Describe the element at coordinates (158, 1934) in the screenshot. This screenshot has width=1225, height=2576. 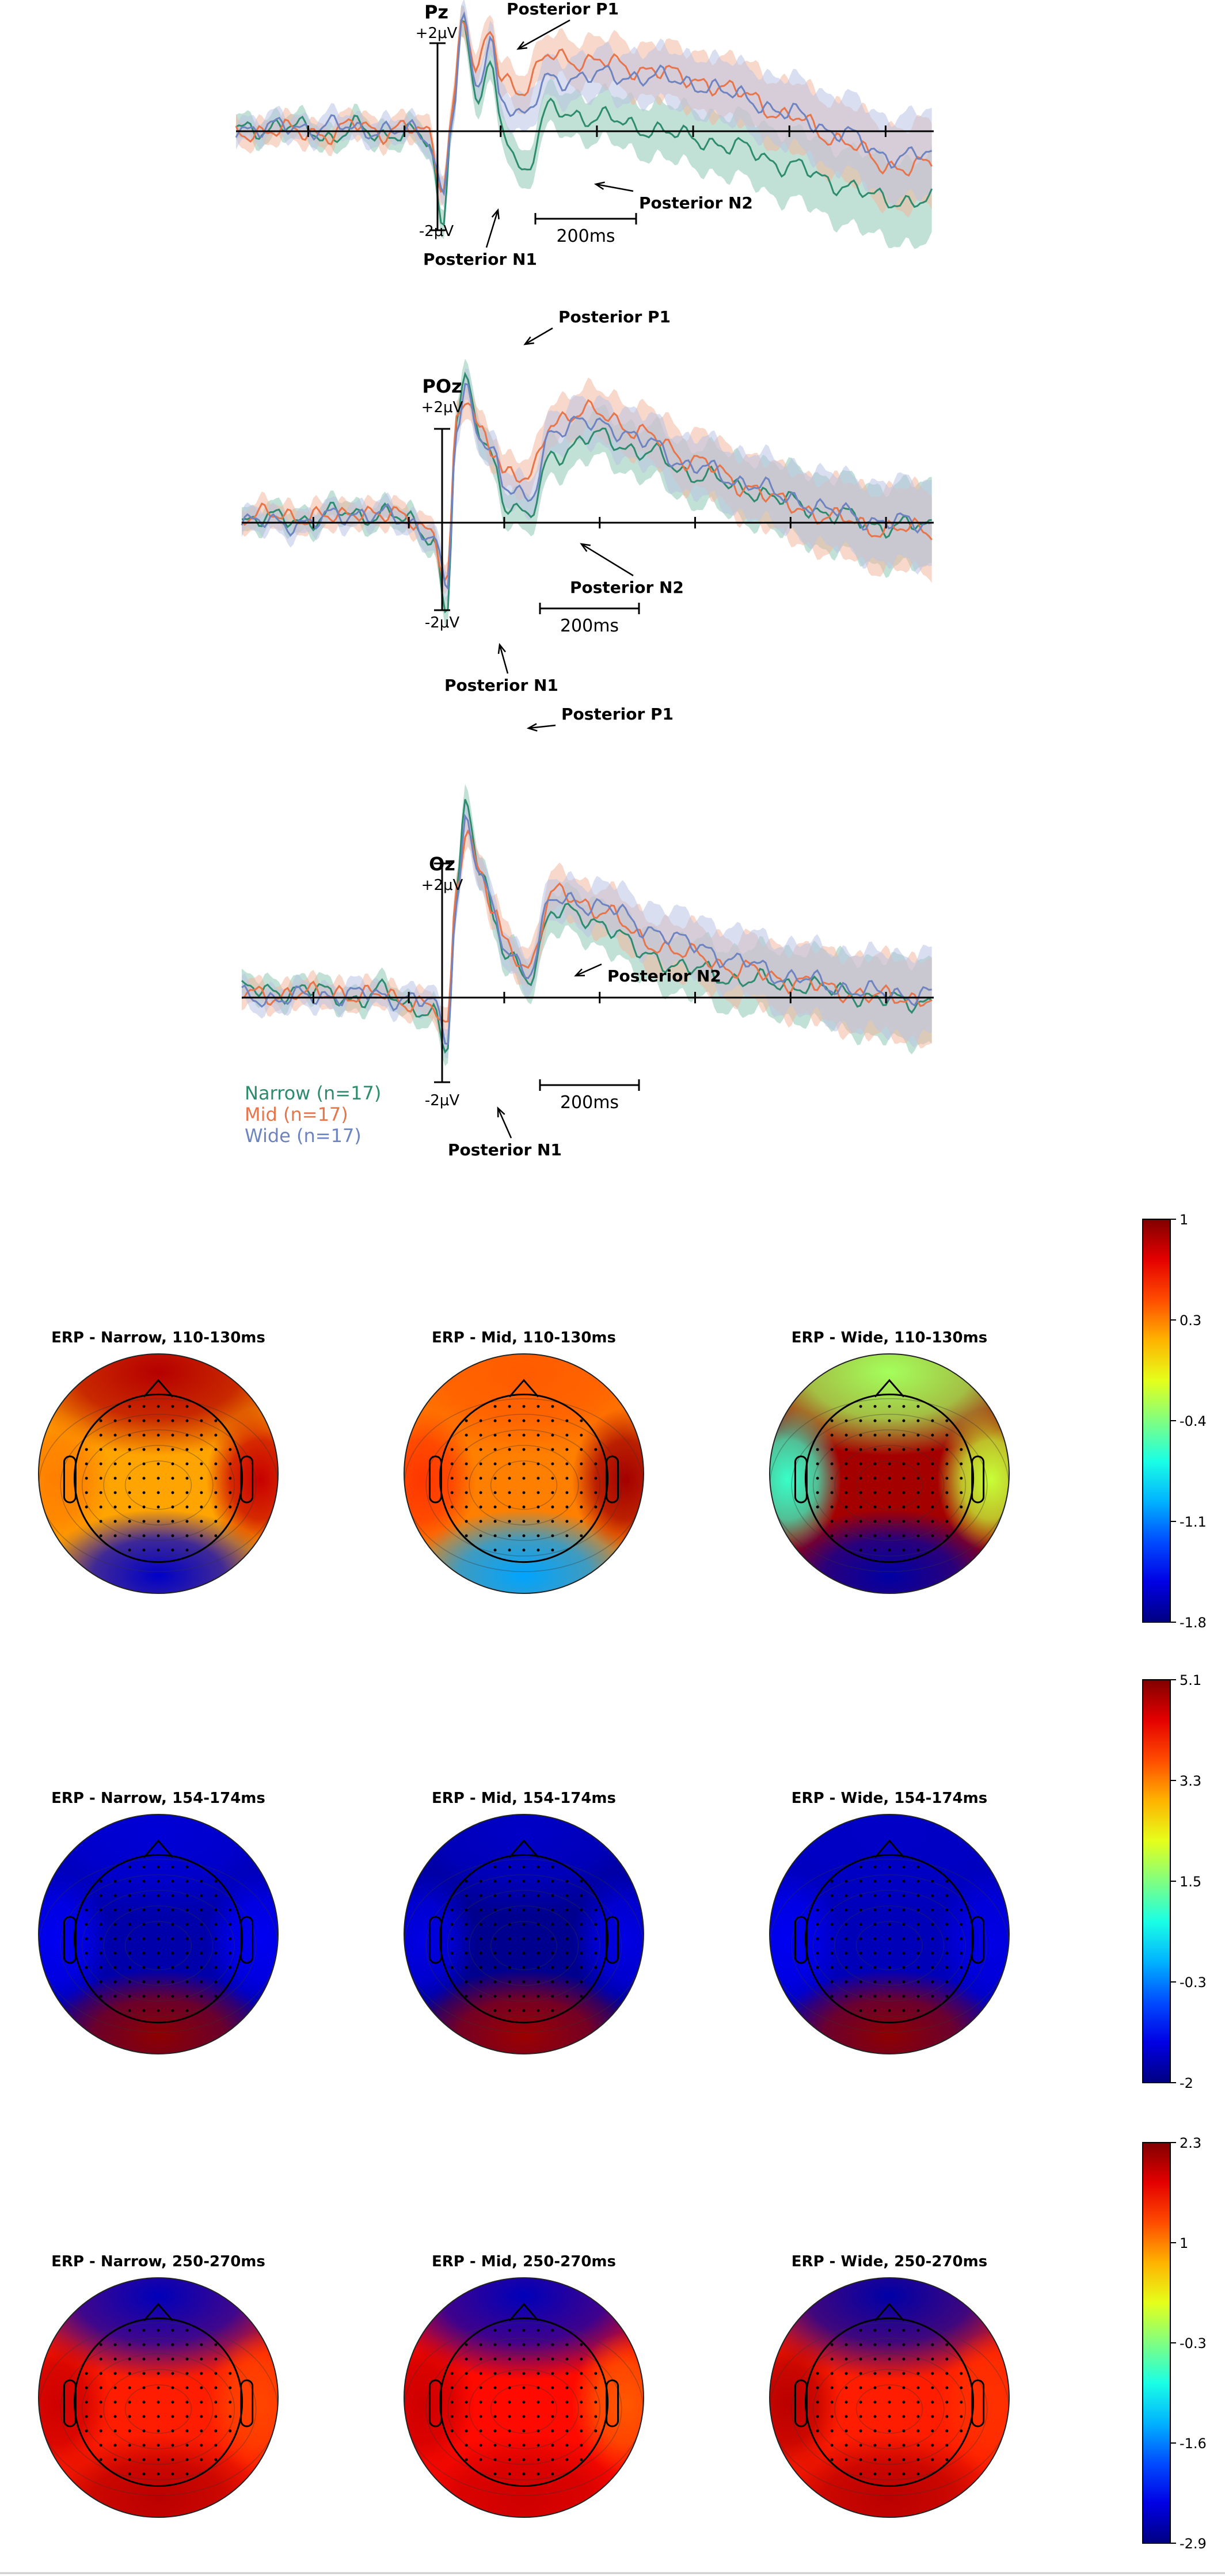
I see `head-boundary` at that location.